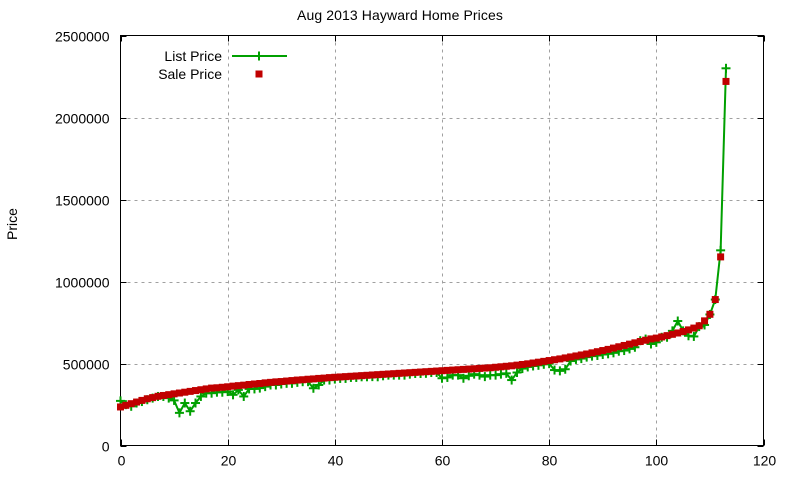 The width and height of the screenshot is (800, 480). What do you see at coordinates (765, 461) in the screenshot?
I see `x-tick-label: 120` at bounding box center [765, 461].